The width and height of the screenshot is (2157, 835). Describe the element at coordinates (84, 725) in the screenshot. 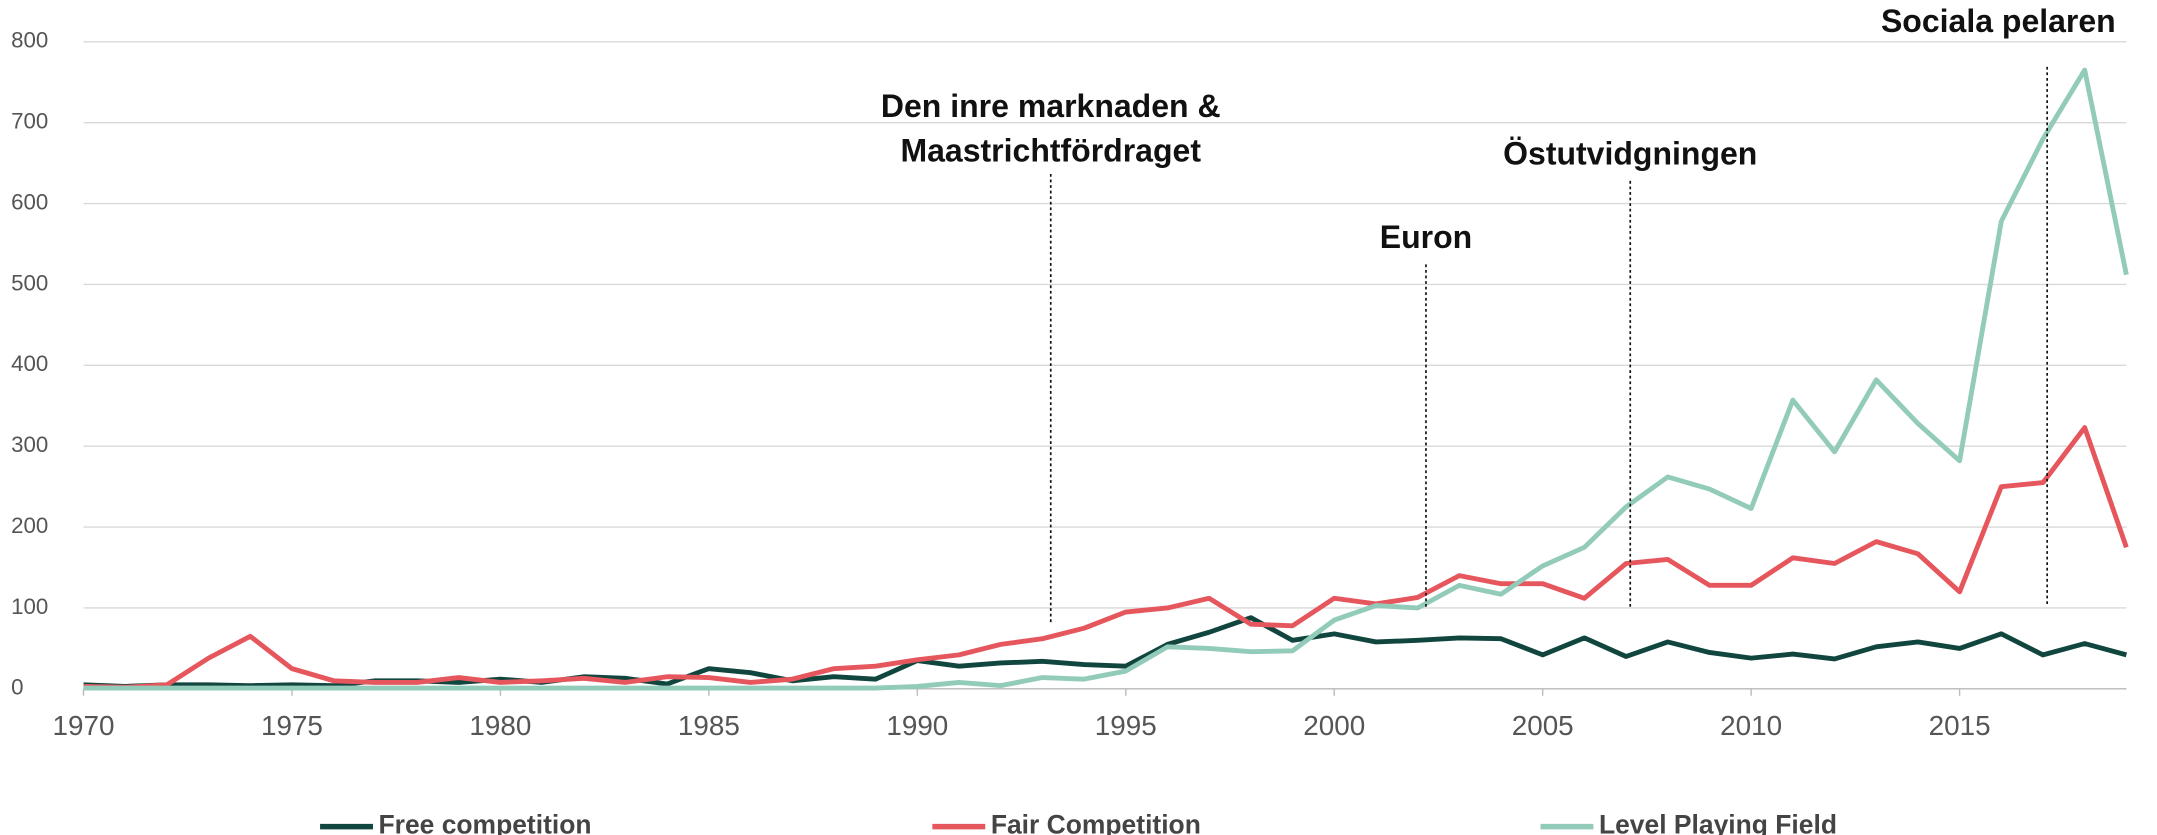

I see `x-tick-label: 1970` at that location.